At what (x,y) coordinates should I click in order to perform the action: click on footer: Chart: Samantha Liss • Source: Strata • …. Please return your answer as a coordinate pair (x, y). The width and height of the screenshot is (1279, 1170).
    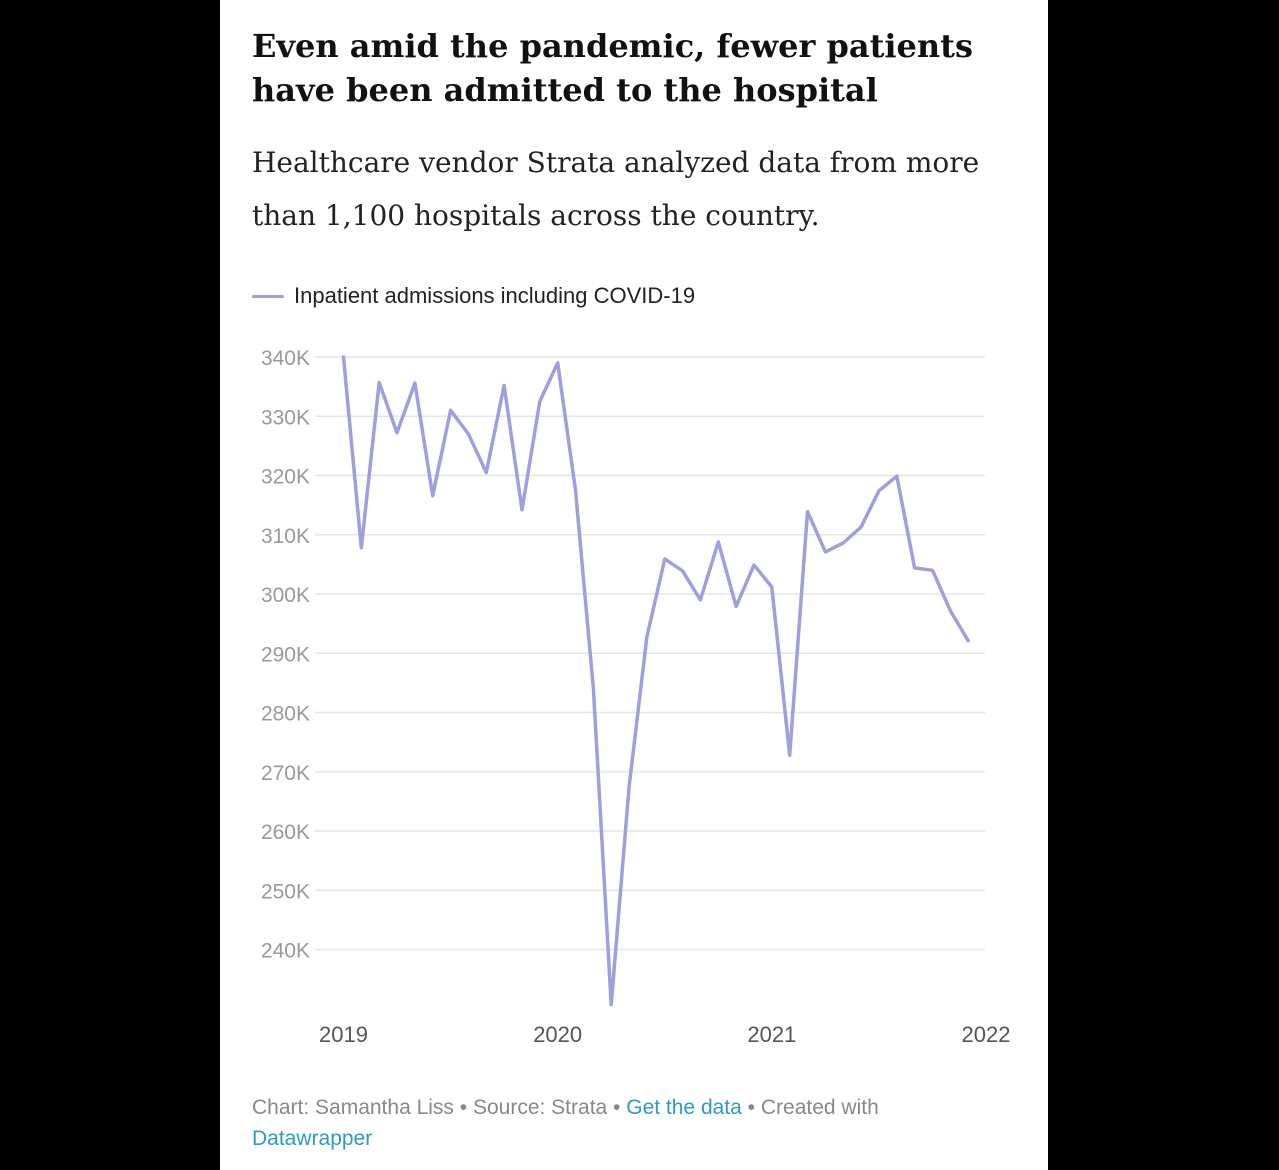
    Looking at the image, I should click on (642, 1123).